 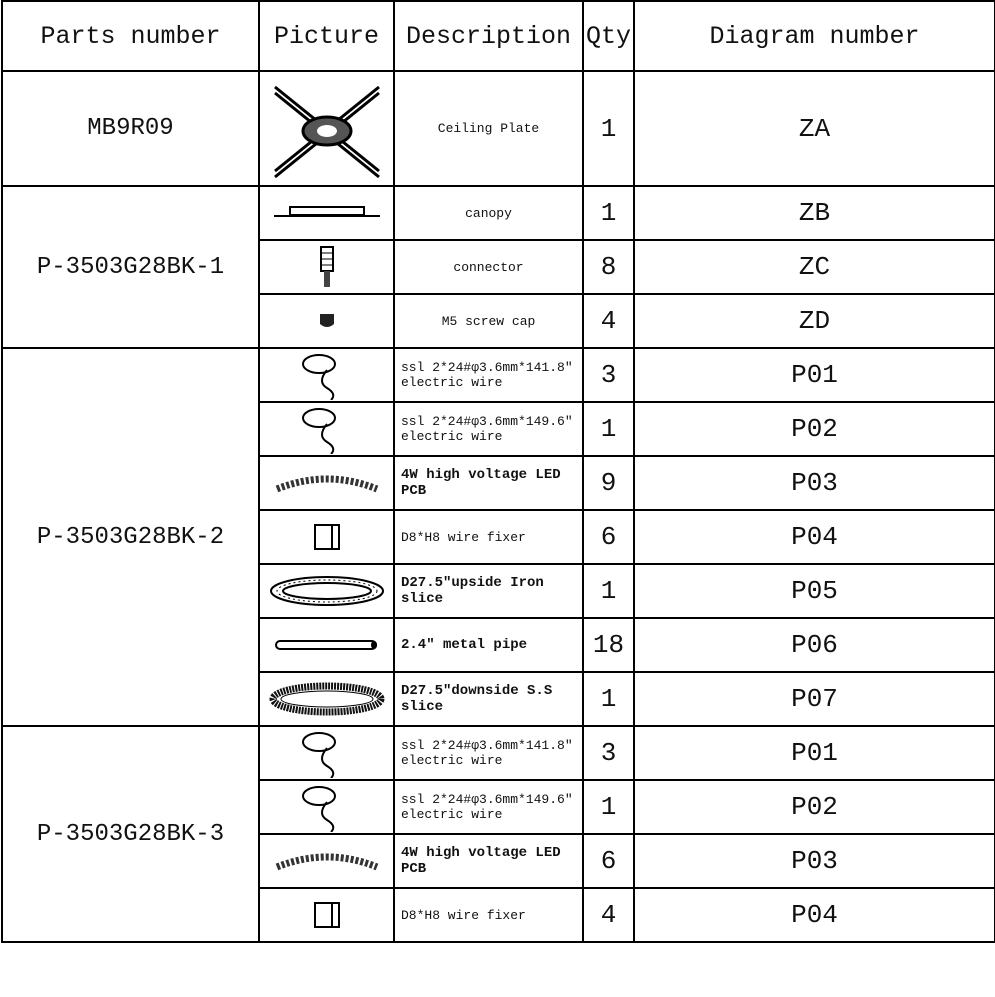 I want to click on part-number: P-3503G28BK-1, so click(x=130, y=267).